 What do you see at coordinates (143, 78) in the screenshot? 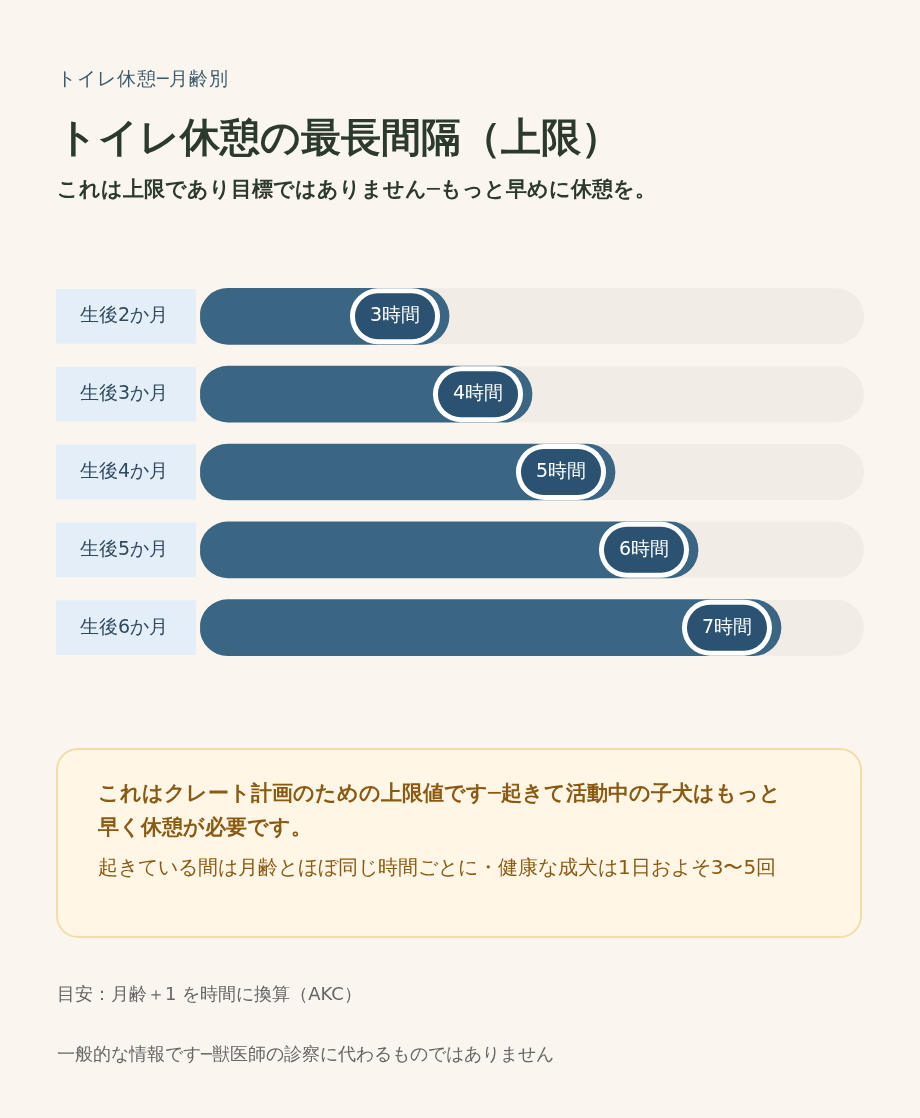
I see `text: トイレ休憩─月齢別` at bounding box center [143, 78].